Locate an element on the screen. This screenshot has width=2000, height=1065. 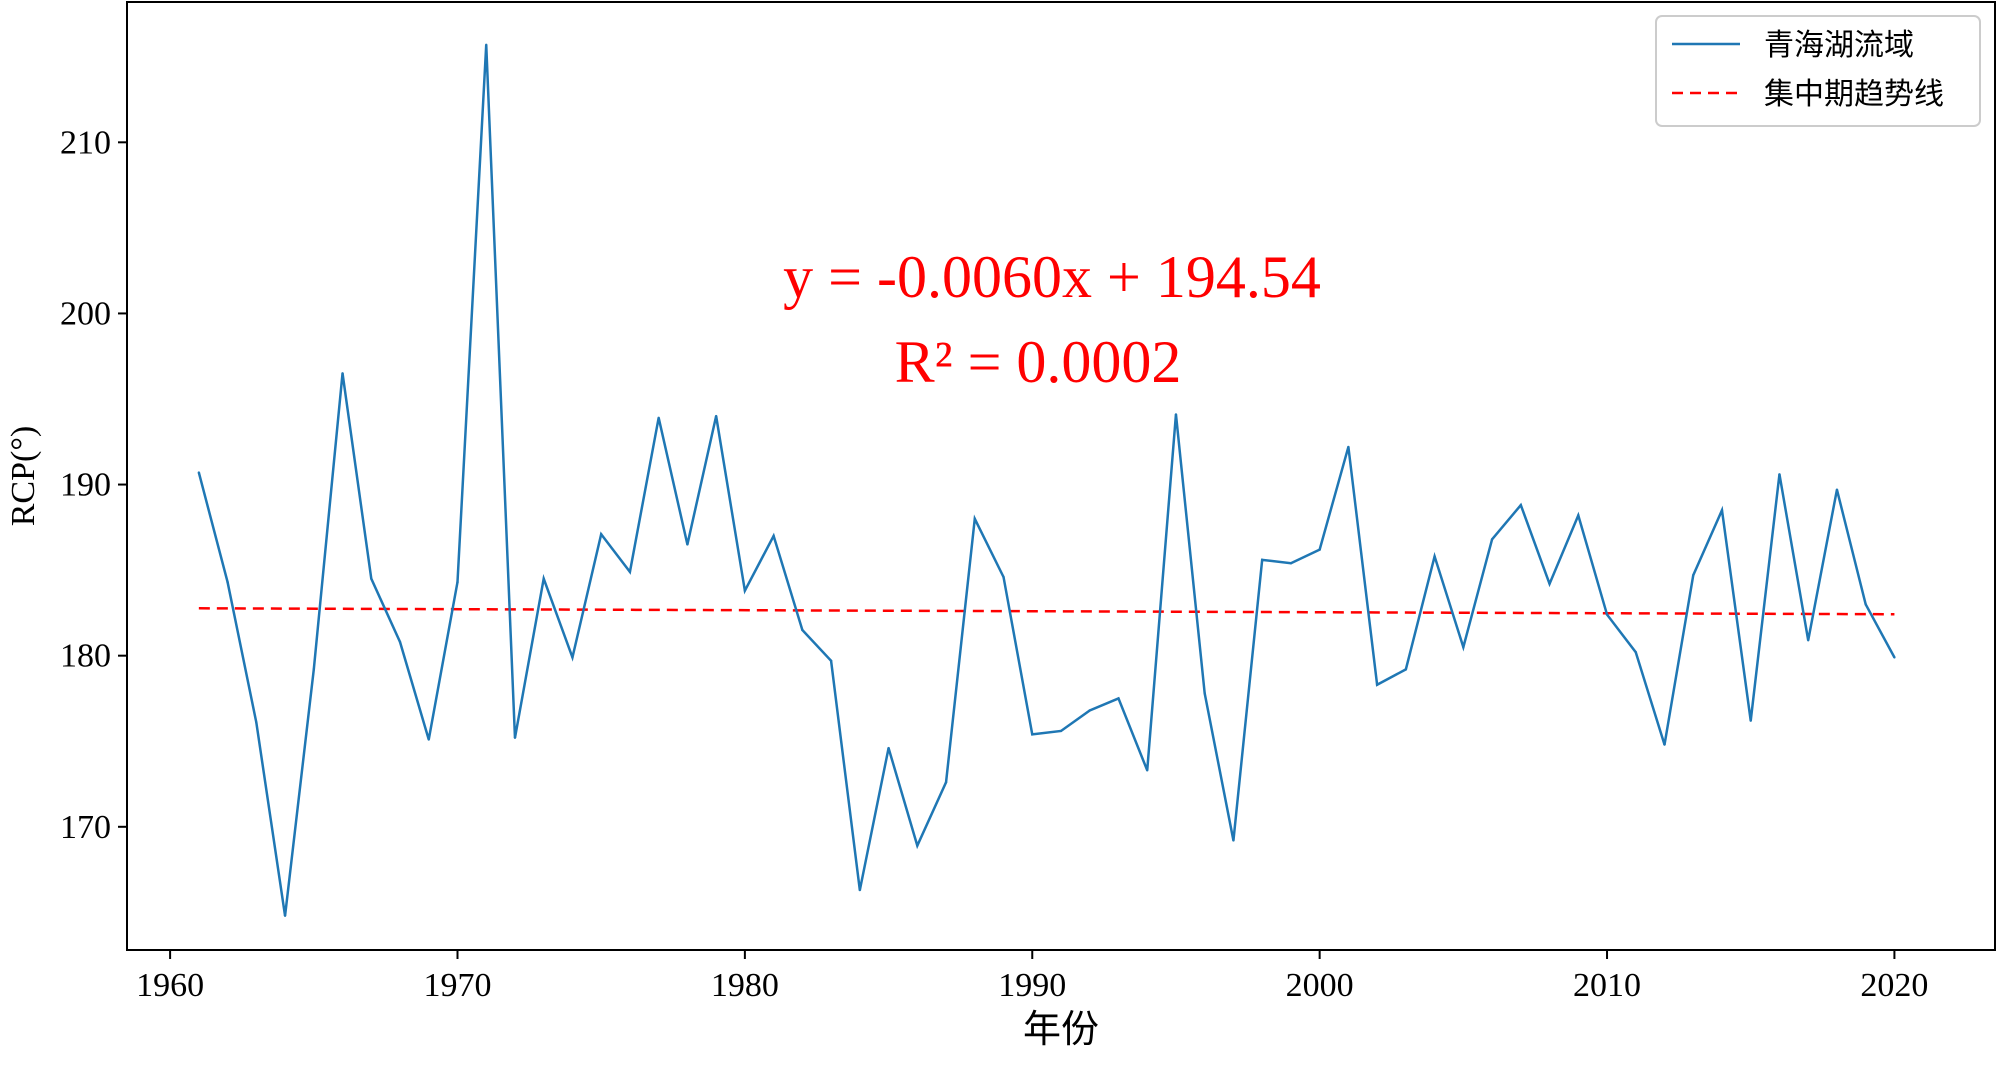
x-tick-label: 1960 is located at coordinates (170, 985).